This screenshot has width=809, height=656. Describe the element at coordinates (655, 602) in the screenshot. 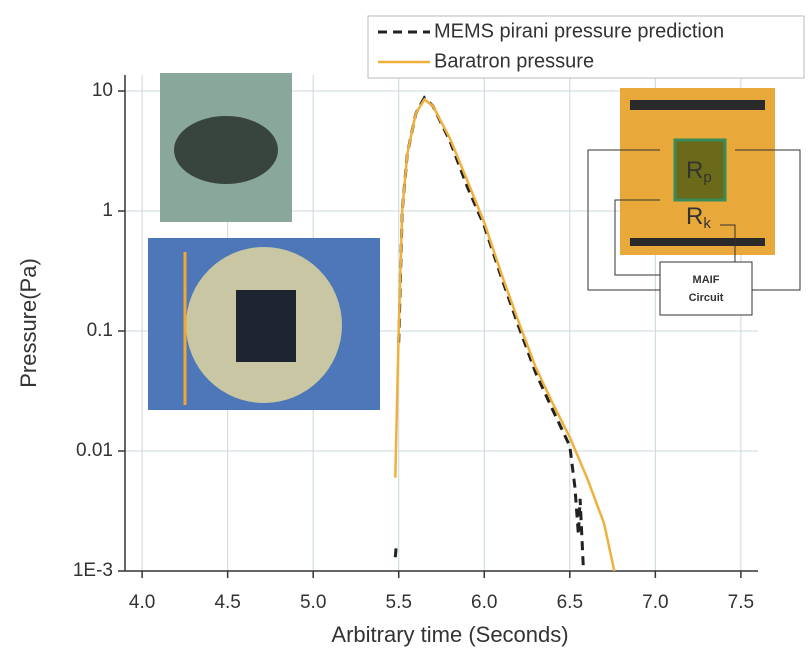

I see `x-tick-label: 7.0` at that location.